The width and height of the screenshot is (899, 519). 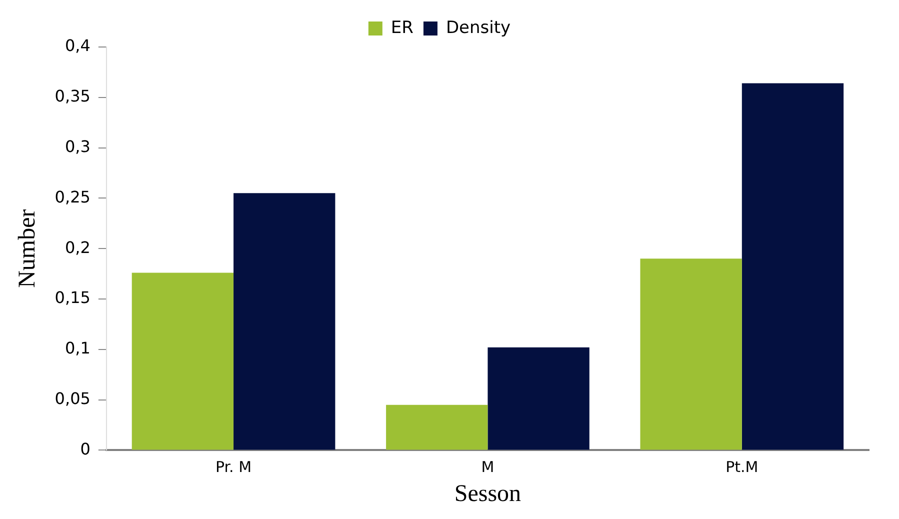 What do you see at coordinates (77, 46) in the screenshot?
I see `y-tick-label: 0,4` at bounding box center [77, 46].